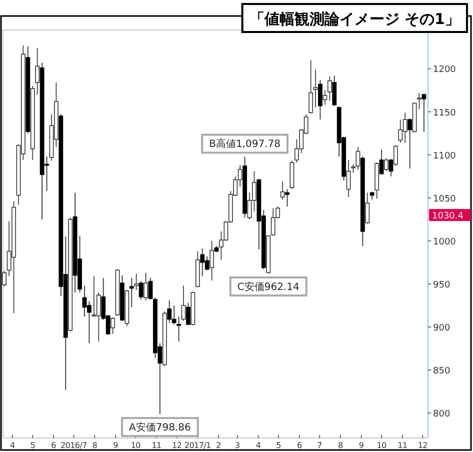  I want to click on x-tick-label: 2017/1, so click(198, 445).